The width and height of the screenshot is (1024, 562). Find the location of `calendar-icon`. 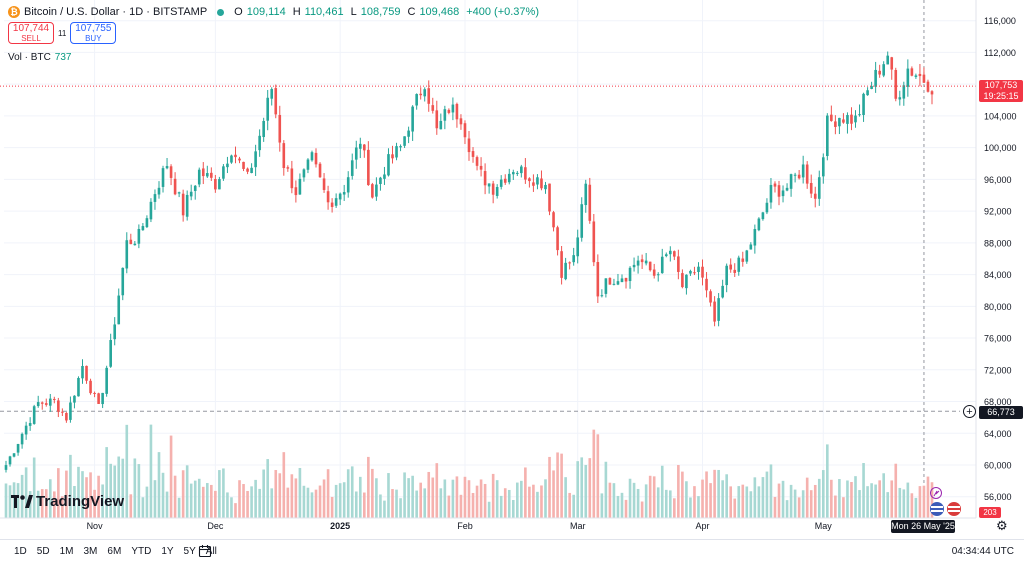

calendar-icon is located at coordinates (205, 551).